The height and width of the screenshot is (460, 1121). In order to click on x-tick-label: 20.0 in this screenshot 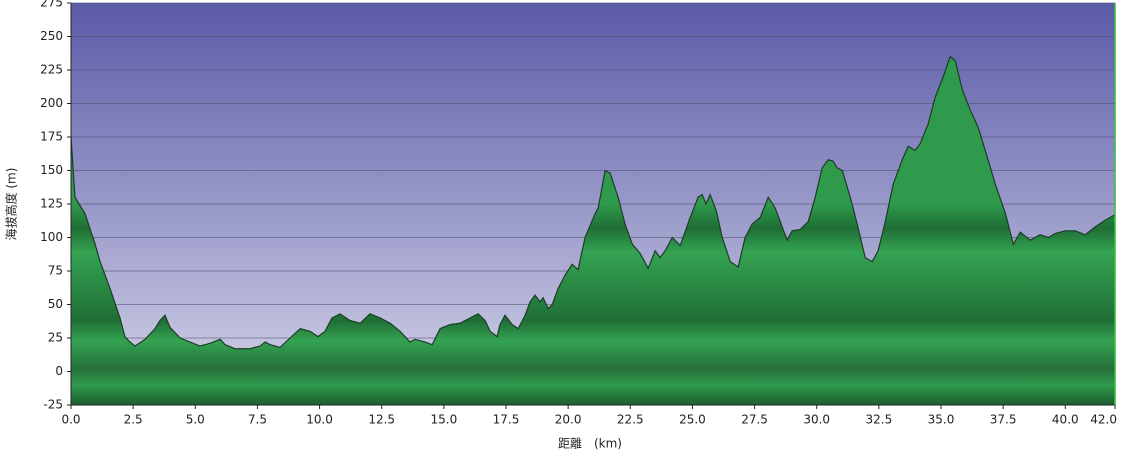, I will do `click(568, 420)`.